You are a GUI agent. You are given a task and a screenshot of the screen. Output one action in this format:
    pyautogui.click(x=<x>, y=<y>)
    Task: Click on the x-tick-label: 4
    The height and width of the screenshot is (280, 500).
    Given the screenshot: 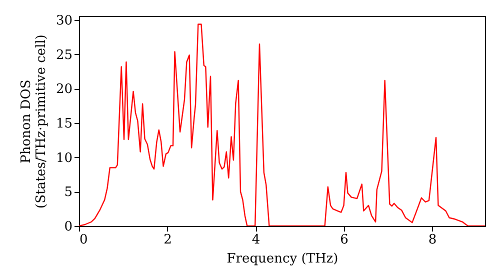 What is the action you would take?
    pyautogui.click(x=256, y=240)
    